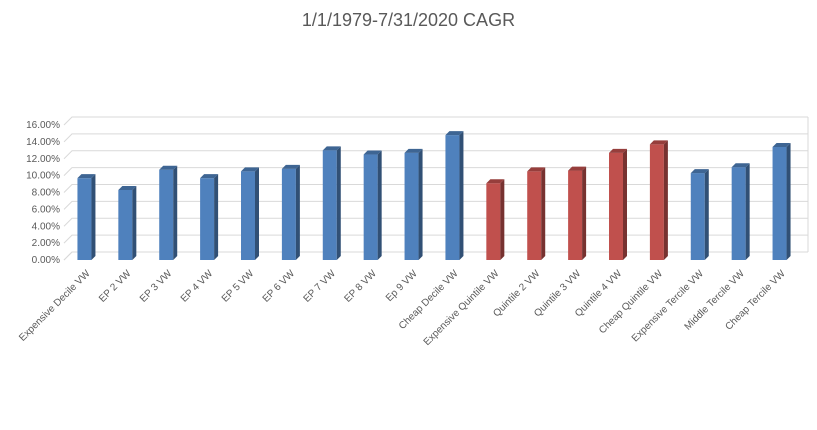  What do you see at coordinates (462, 308) in the screenshot?
I see `x-tick-label: Expensive Quintile VW` at bounding box center [462, 308].